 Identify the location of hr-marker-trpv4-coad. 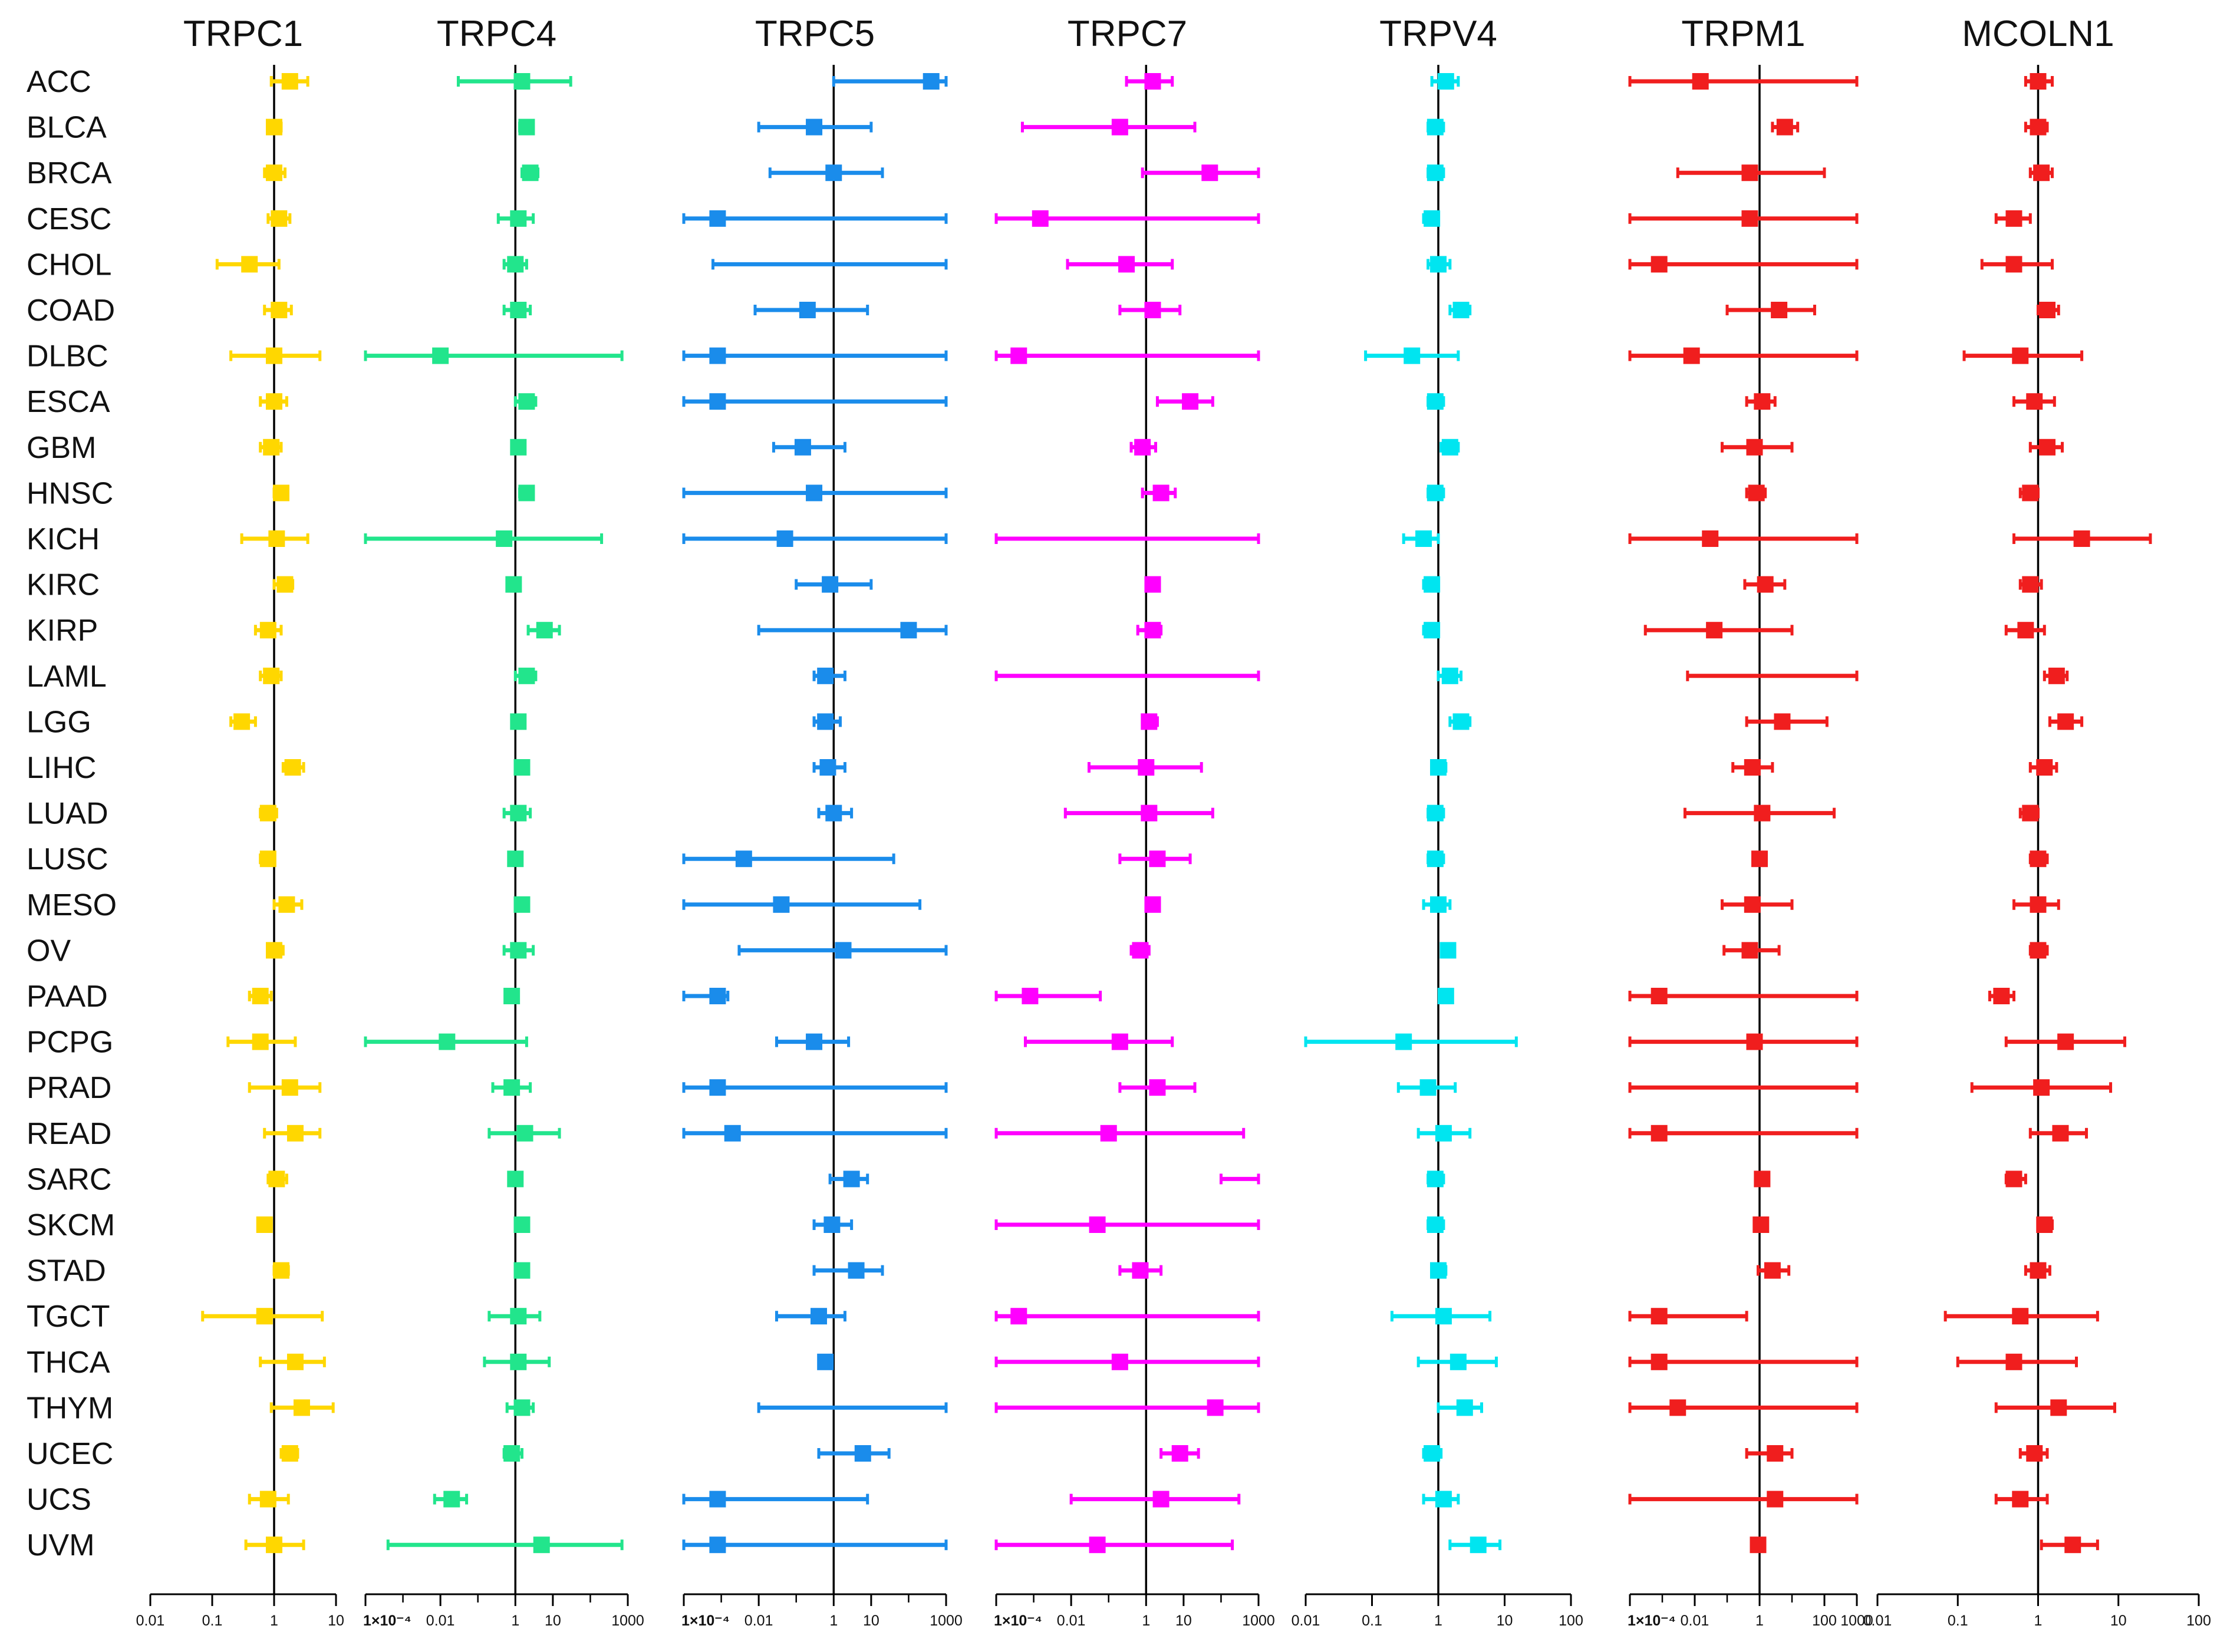
(1461, 310).